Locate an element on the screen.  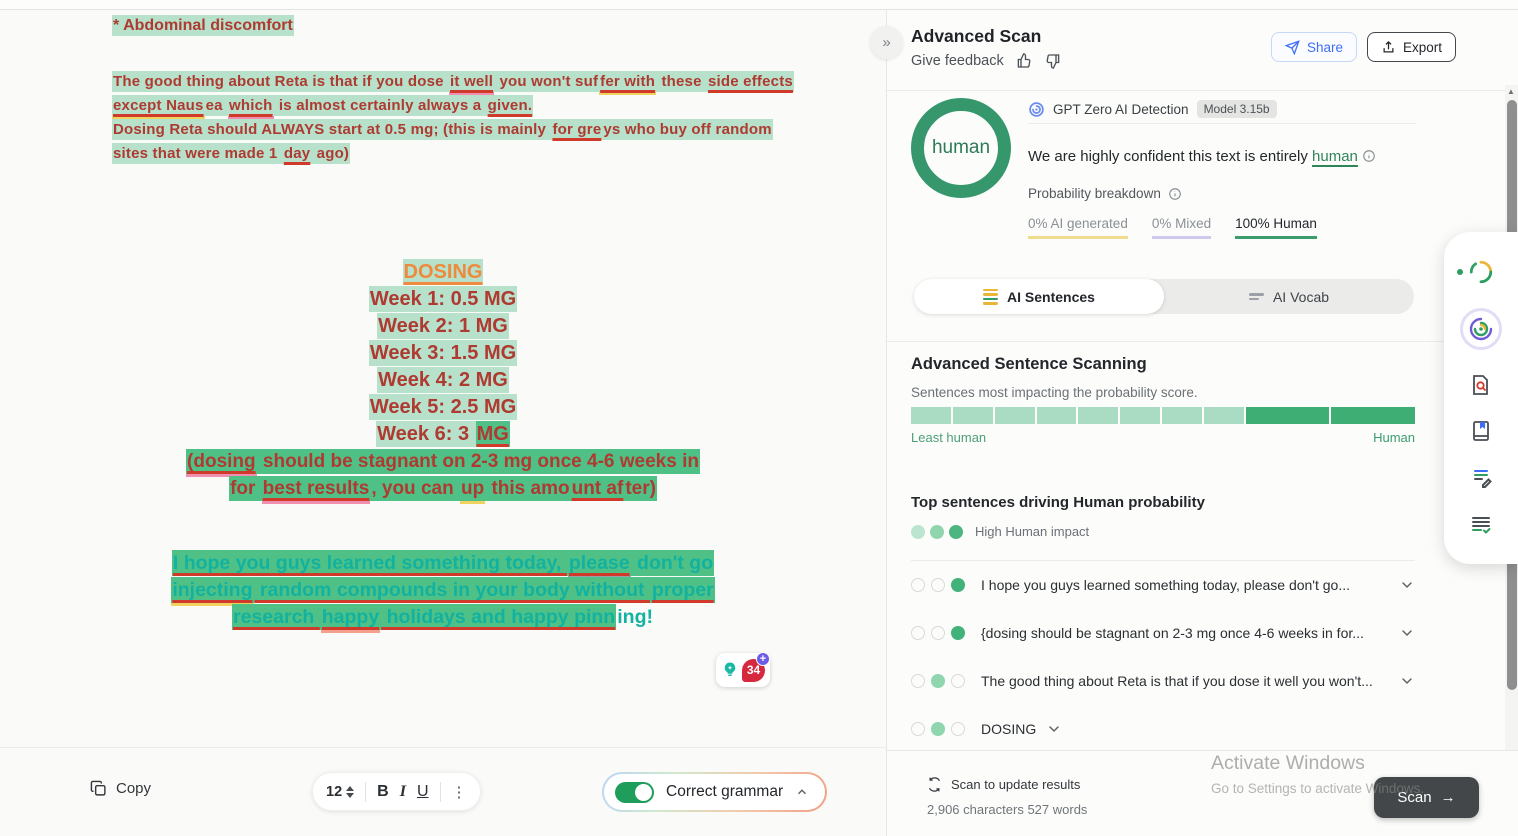
doc-text-segment: MG is located at coordinates (492, 434).